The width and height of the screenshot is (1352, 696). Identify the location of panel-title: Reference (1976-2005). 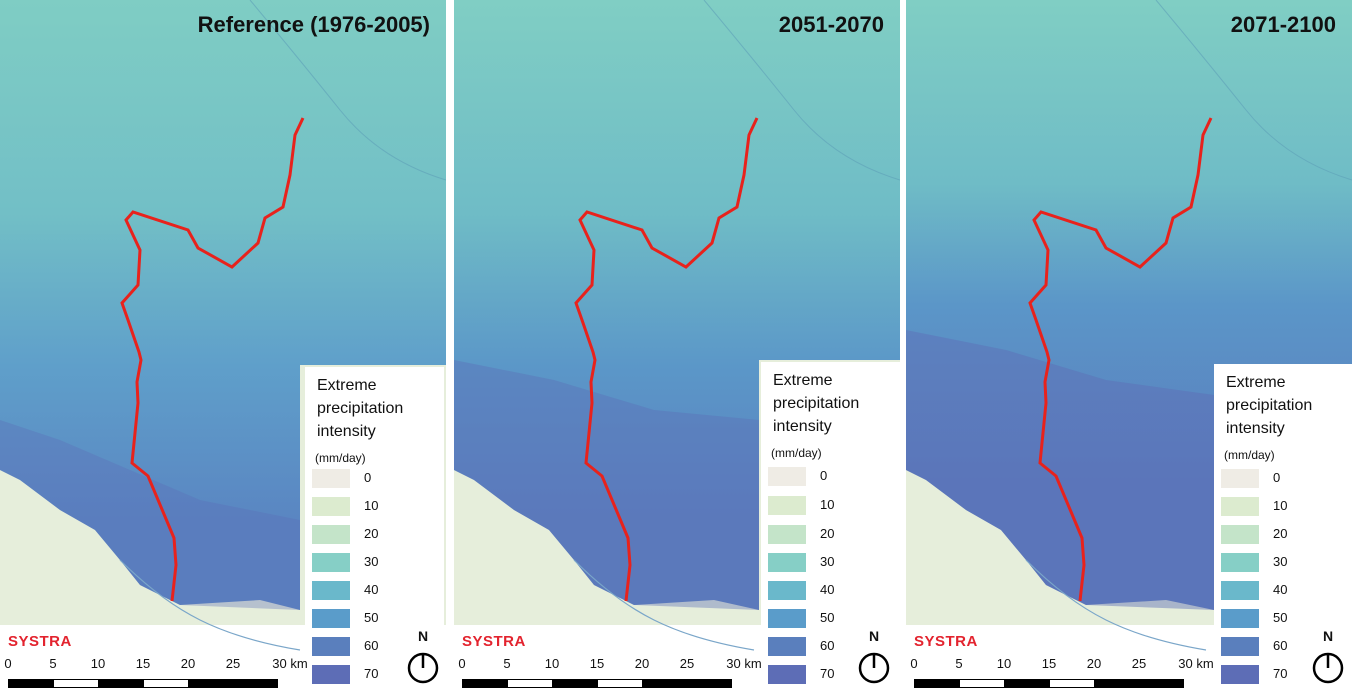
(313, 24).